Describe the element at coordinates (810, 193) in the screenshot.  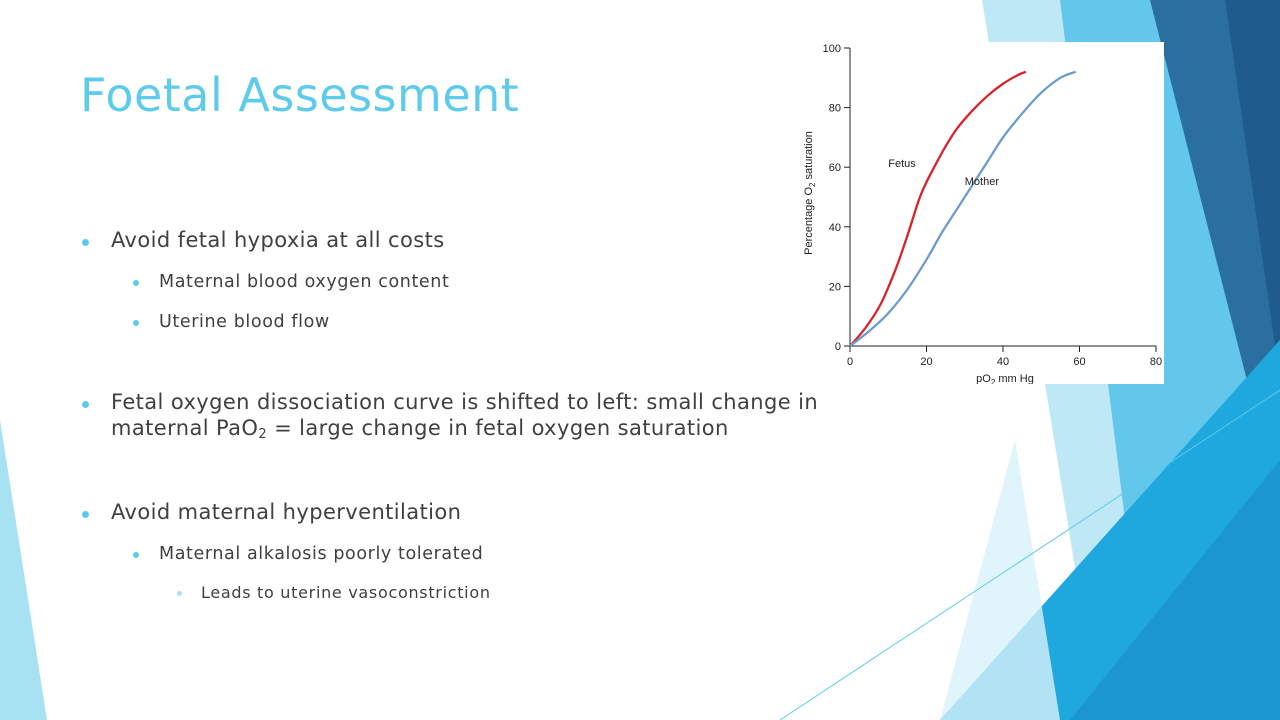
I see `y-axis-title: Percentage O2 saturation` at that location.